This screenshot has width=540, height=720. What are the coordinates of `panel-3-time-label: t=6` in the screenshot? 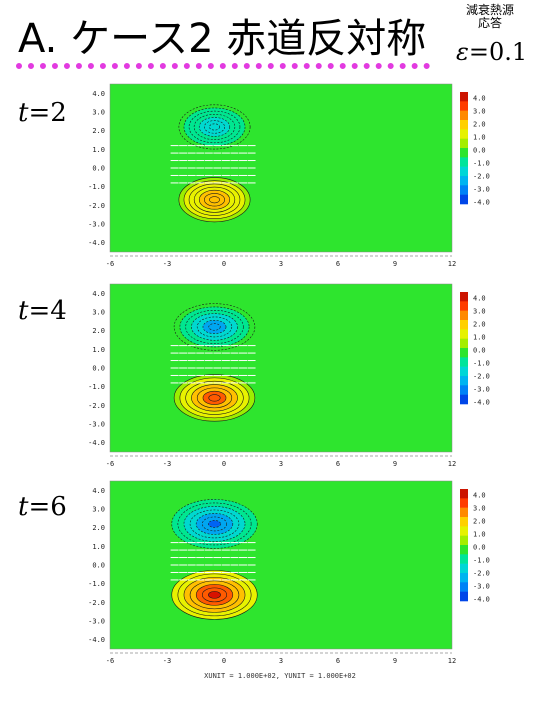 It's located at (42, 507).